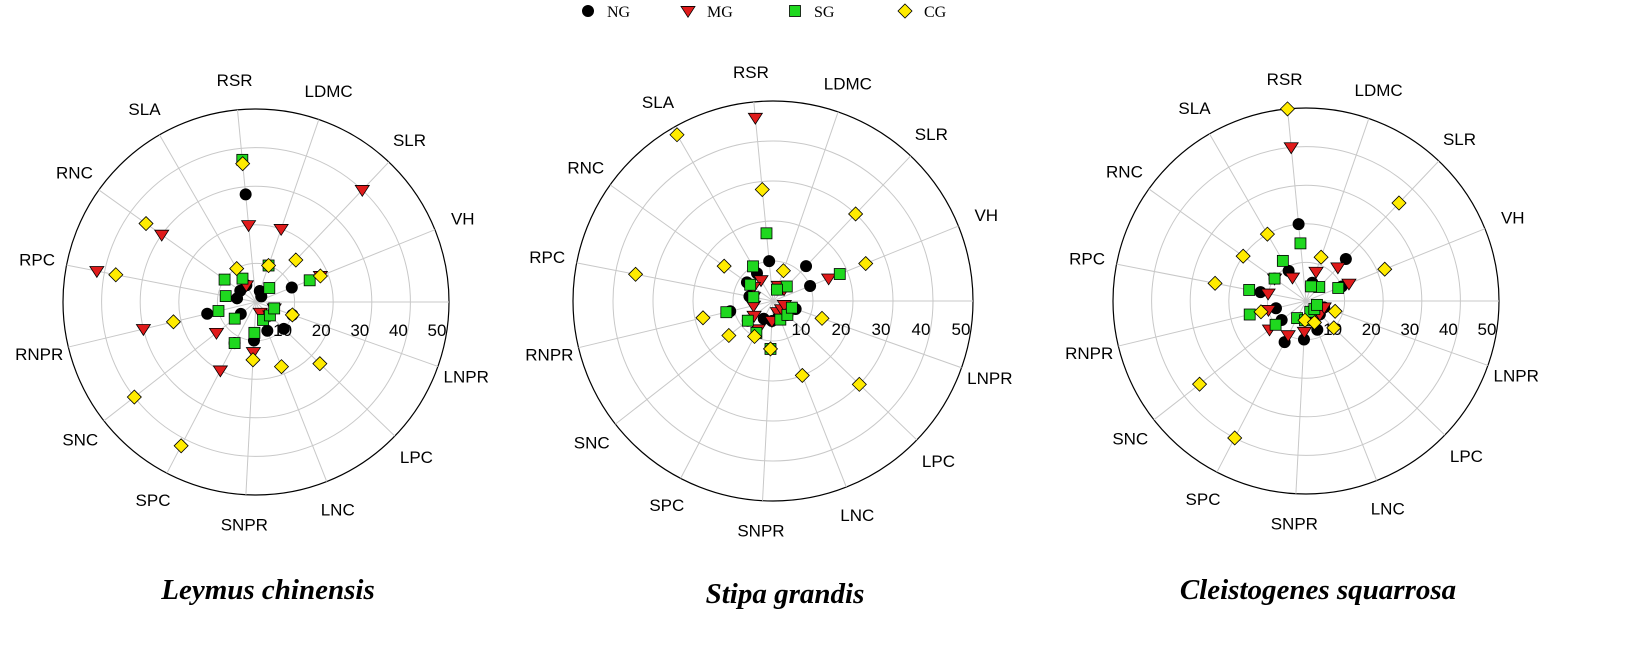 Image resolution: width=1650 pixels, height=645 pixels. What do you see at coordinates (688, 12) in the screenshot?
I see `legend-marker-mg` at bounding box center [688, 12].